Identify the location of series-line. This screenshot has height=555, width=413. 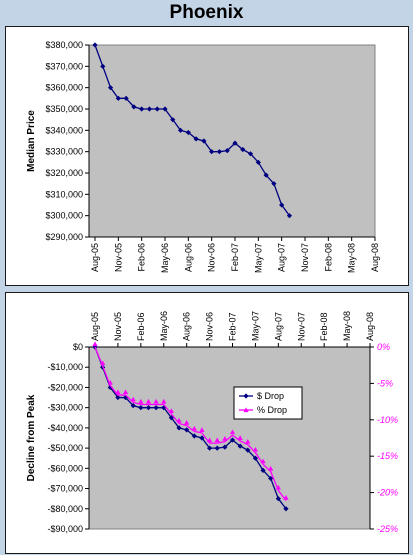
(192, 130).